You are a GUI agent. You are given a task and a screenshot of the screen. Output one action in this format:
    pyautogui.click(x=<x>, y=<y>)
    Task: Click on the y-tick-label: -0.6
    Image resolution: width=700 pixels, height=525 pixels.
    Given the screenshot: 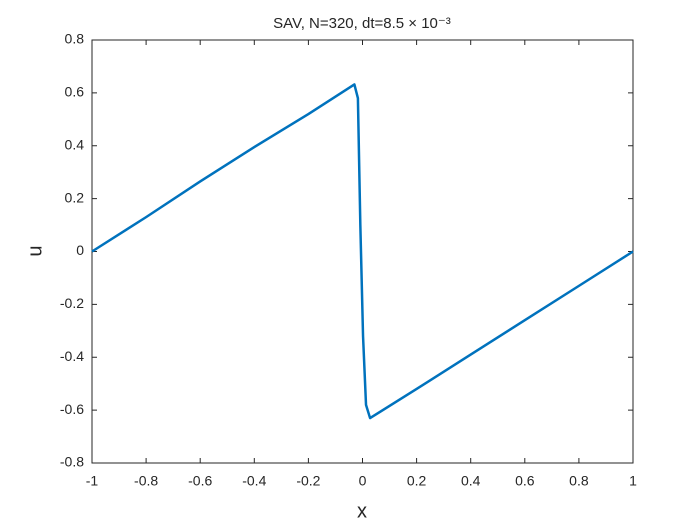 What is the action you would take?
    pyautogui.click(x=72, y=409)
    